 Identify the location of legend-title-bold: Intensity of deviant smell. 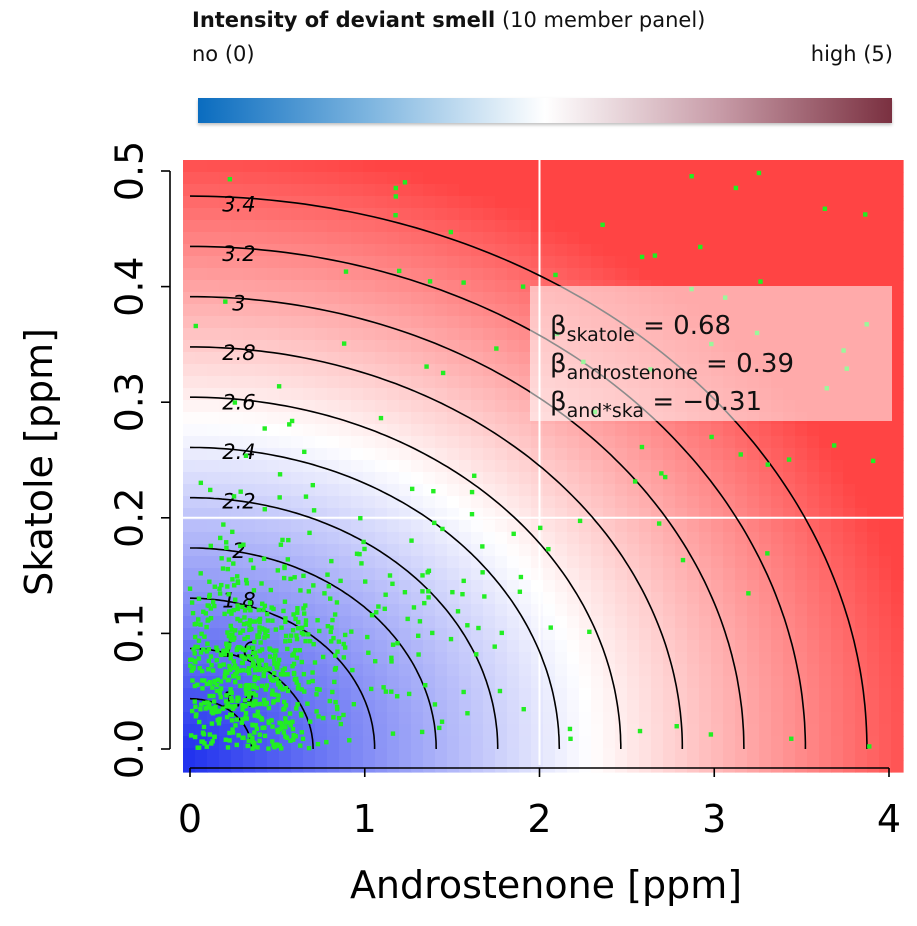
(344, 20).